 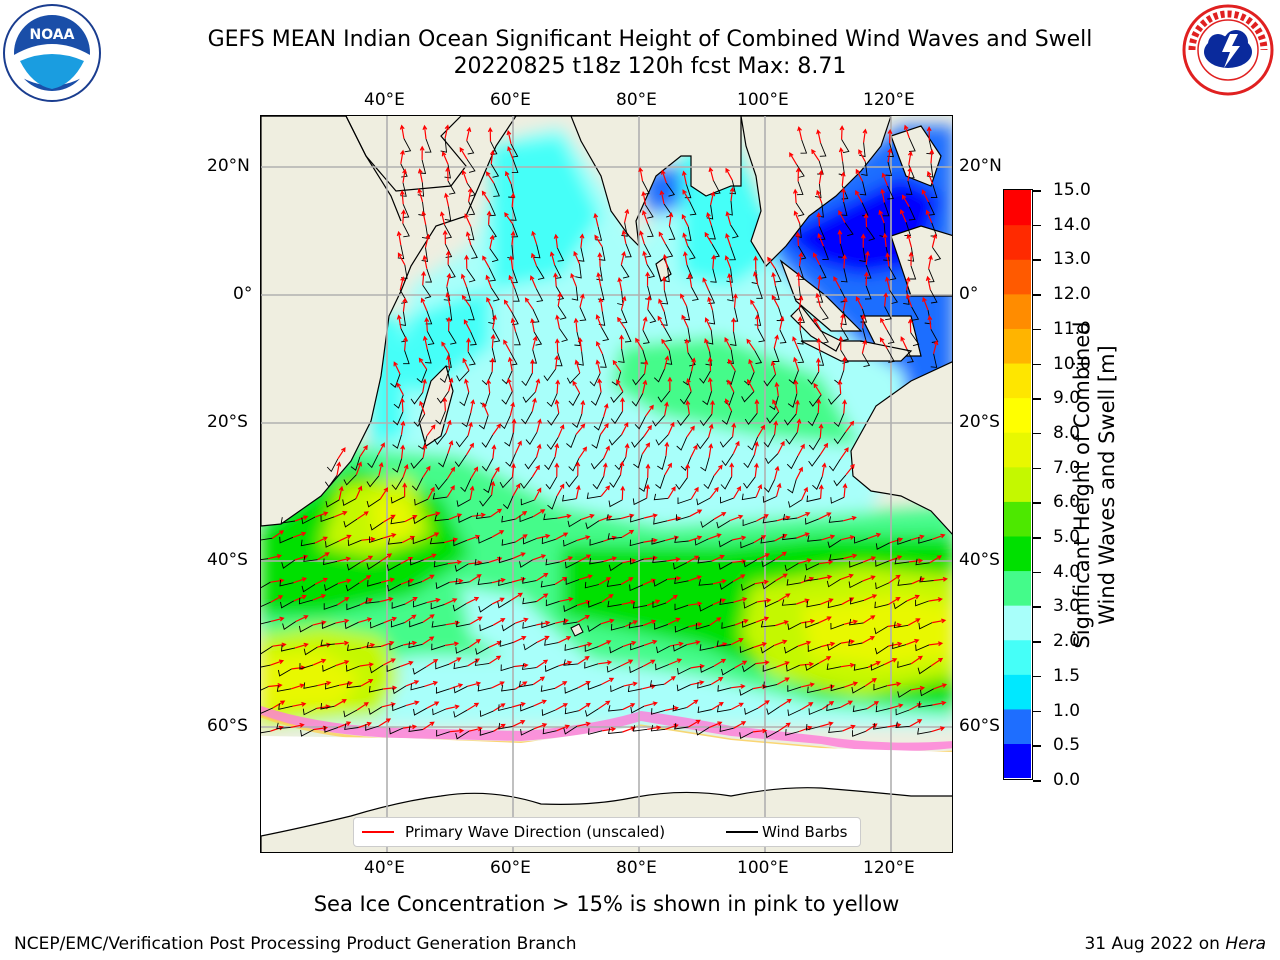 What do you see at coordinates (1067, 537) in the screenshot?
I see `colorbar-tick-label: 5.0` at bounding box center [1067, 537].